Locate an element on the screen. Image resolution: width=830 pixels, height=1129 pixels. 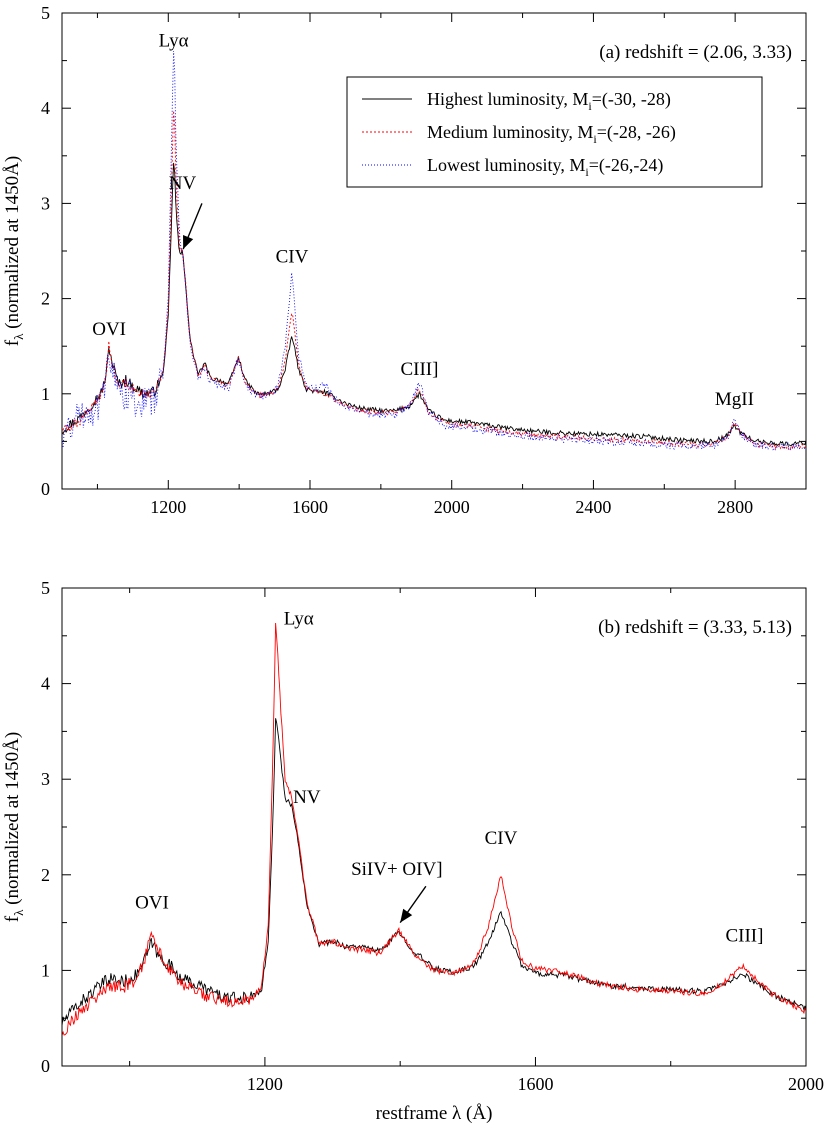
x-tick-label: 2400 is located at coordinates (593, 507).